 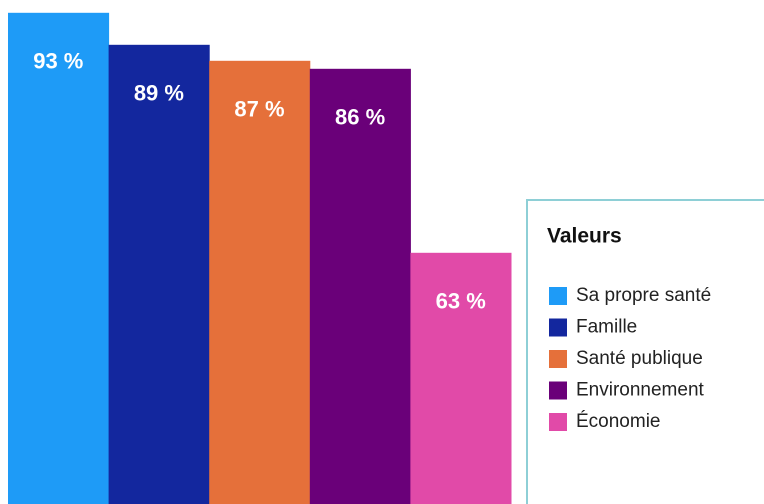 I want to click on legend-label: Santé publique, so click(x=639, y=358).